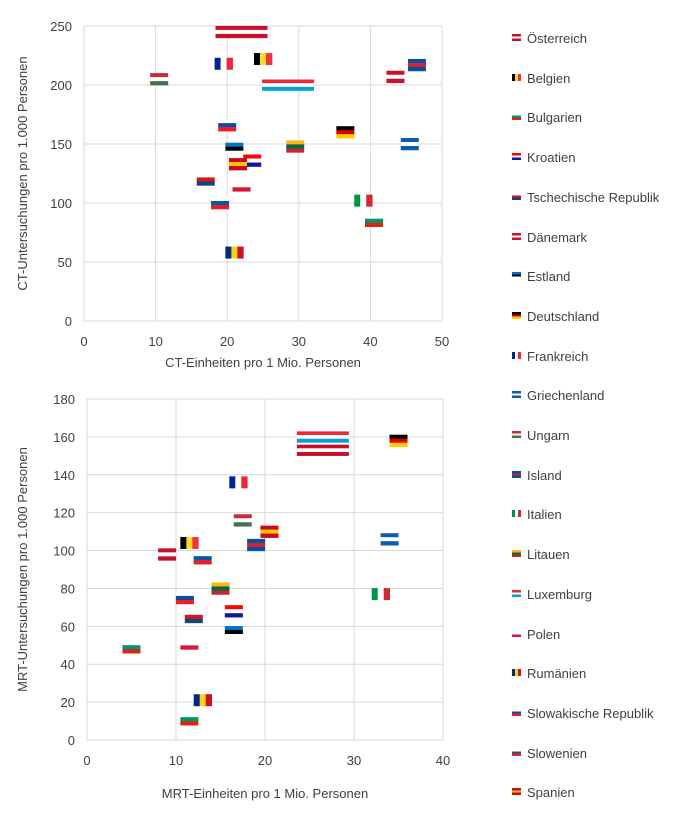  I want to click on legend-item-rumaenien: Rumänien, so click(549, 674).